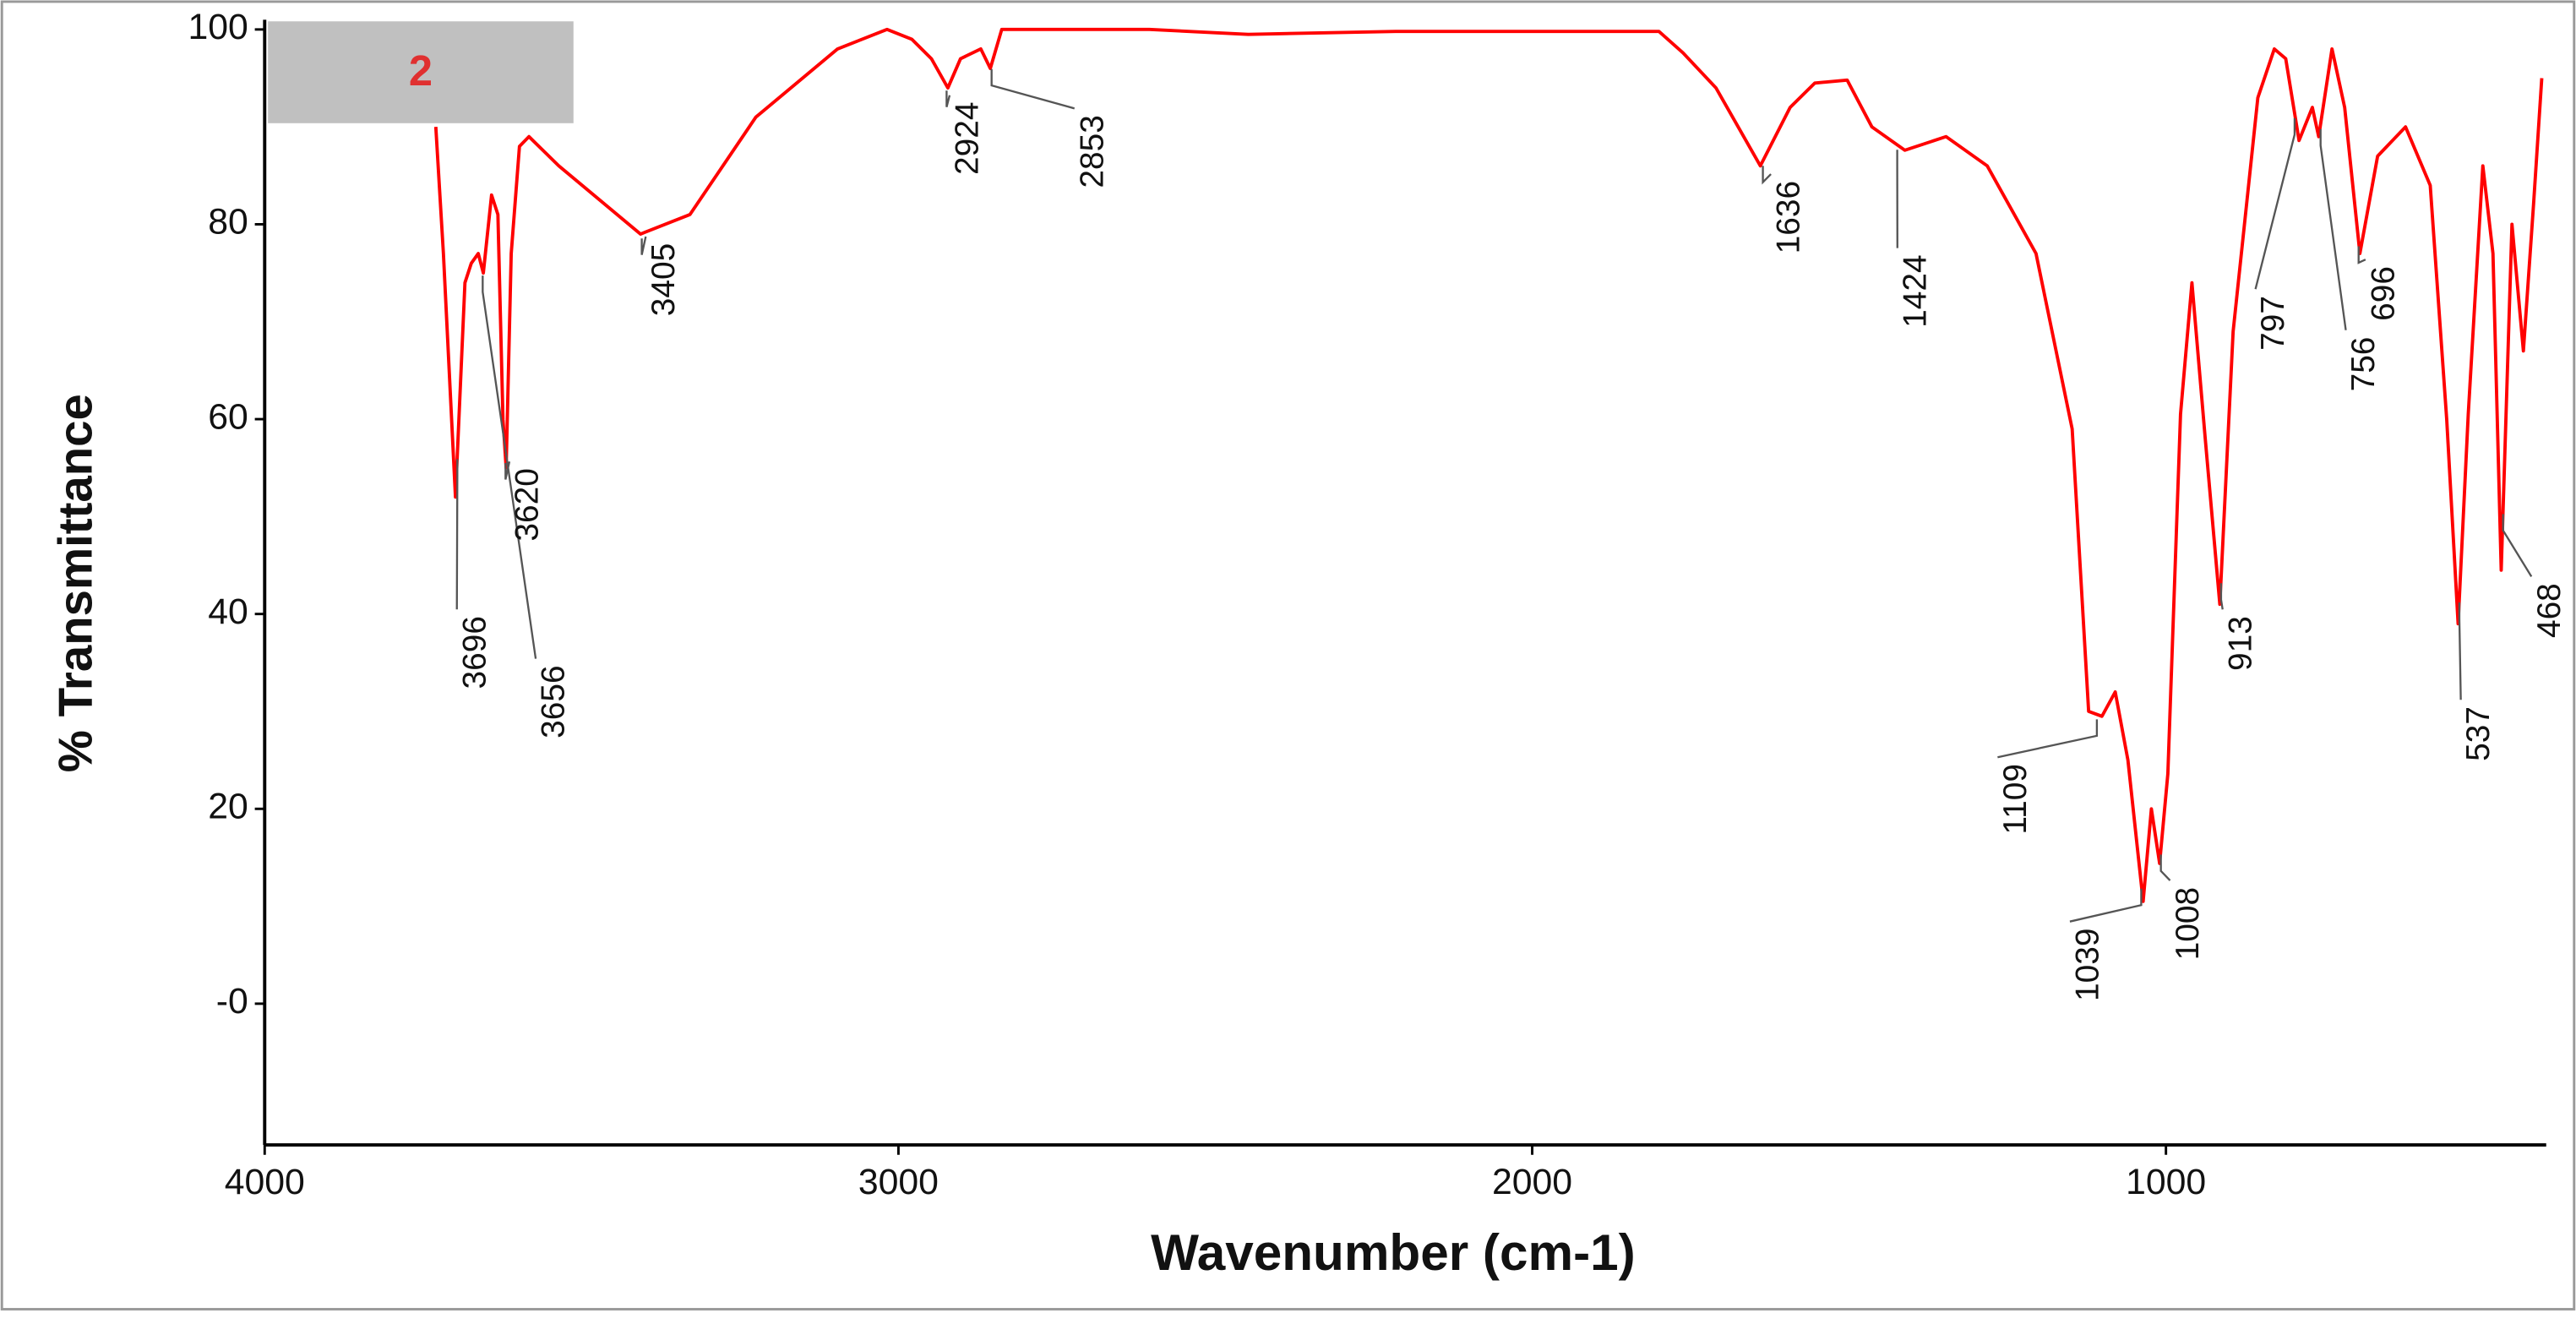 The image size is (2576, 1324). Describe the element at coordinates (2383, 294) in the screenshot. I see `peak-label: 696` at that location.